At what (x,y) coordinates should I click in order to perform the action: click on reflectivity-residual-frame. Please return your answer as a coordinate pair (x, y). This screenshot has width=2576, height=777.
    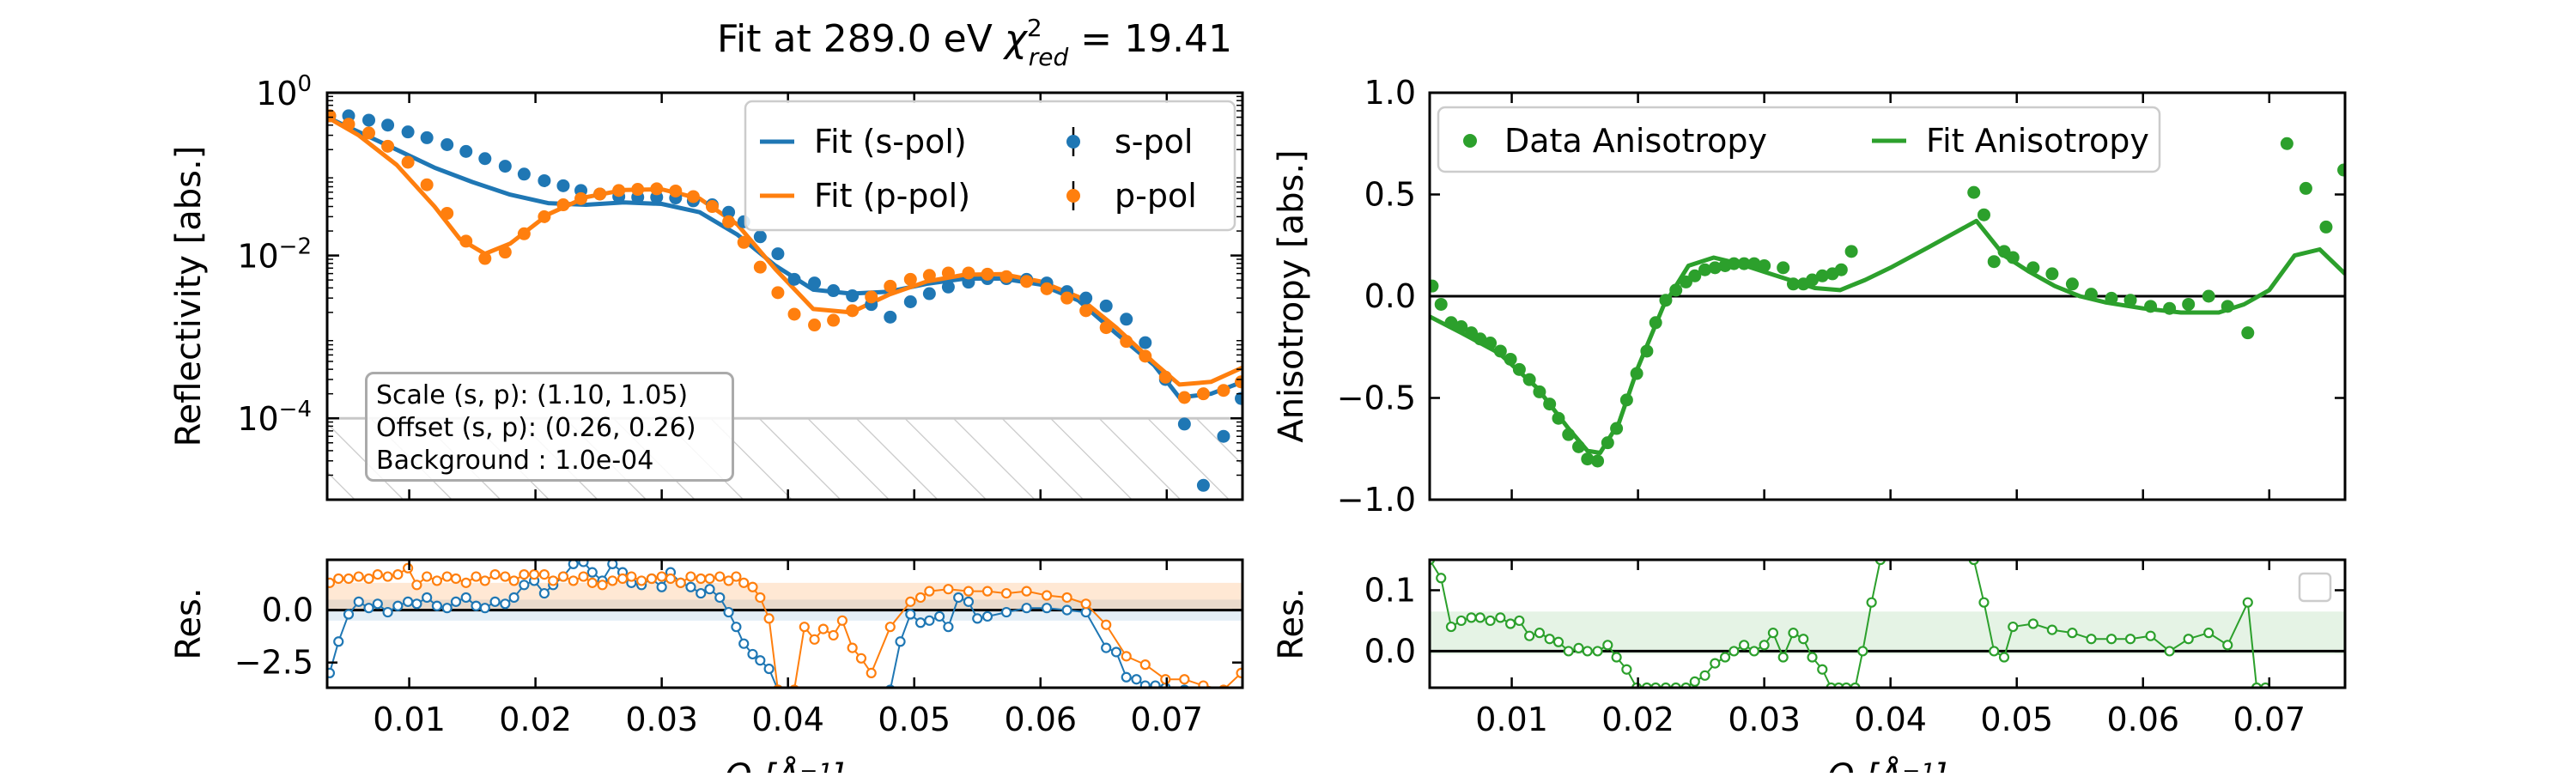
    Looking at the image, I should click on (784, 623).